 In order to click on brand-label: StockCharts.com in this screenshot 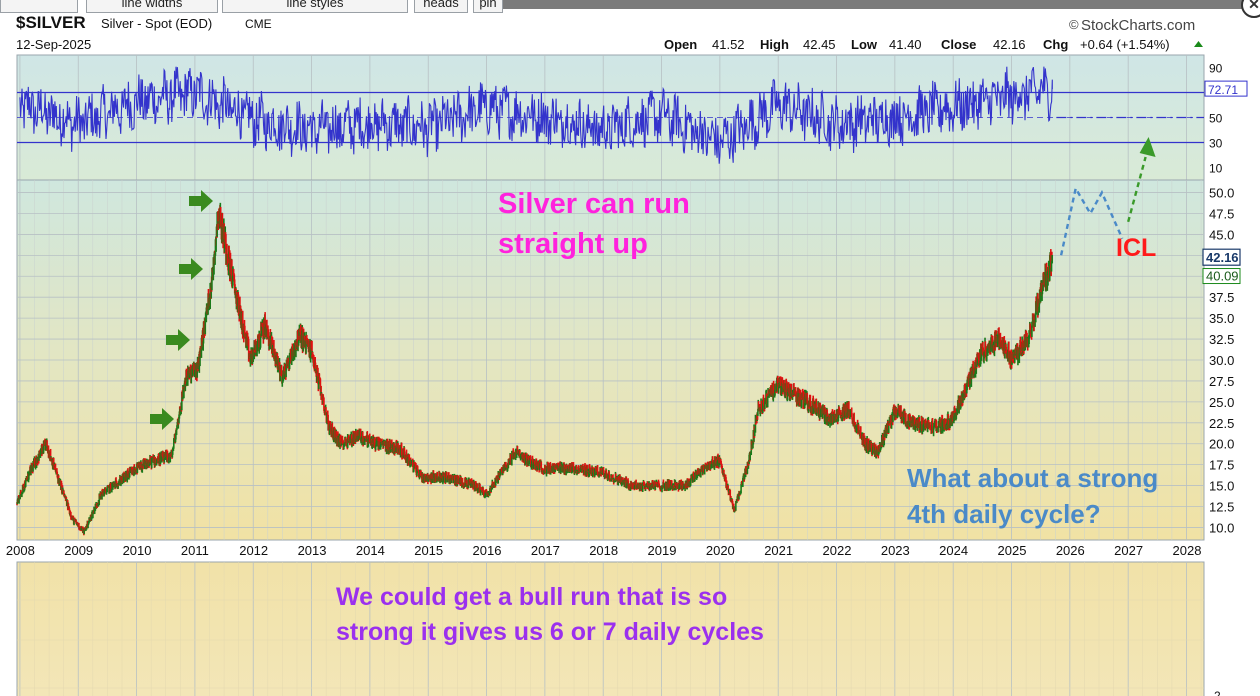, I will do `click(1138, 25)`.